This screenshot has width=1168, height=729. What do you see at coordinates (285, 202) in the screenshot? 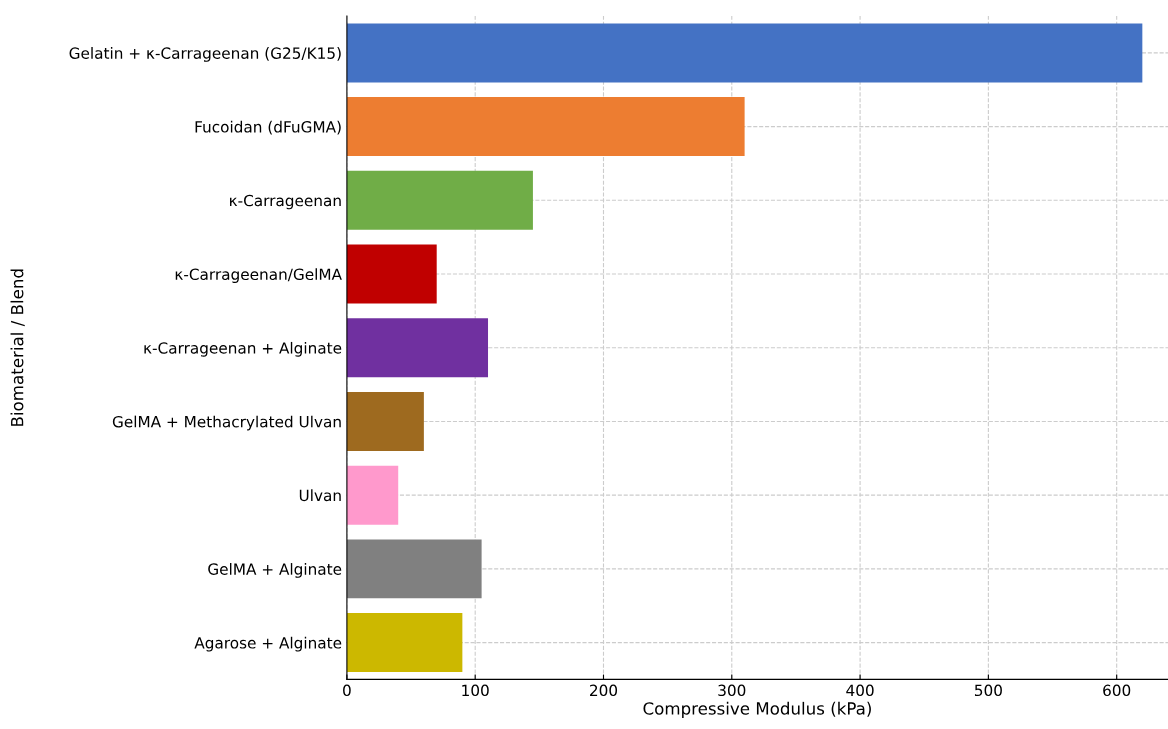
I see `y-tick-label: κ-Carrageenan` at bounding box center [285, 202].